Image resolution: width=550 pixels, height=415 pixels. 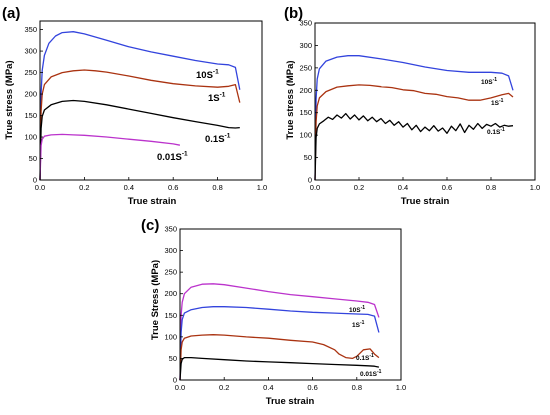 What do you see at coordinates (155, 300) in the screenshot?
I see `y-axis-title: True Stress (MPa)` at bounding box center [155, 300].